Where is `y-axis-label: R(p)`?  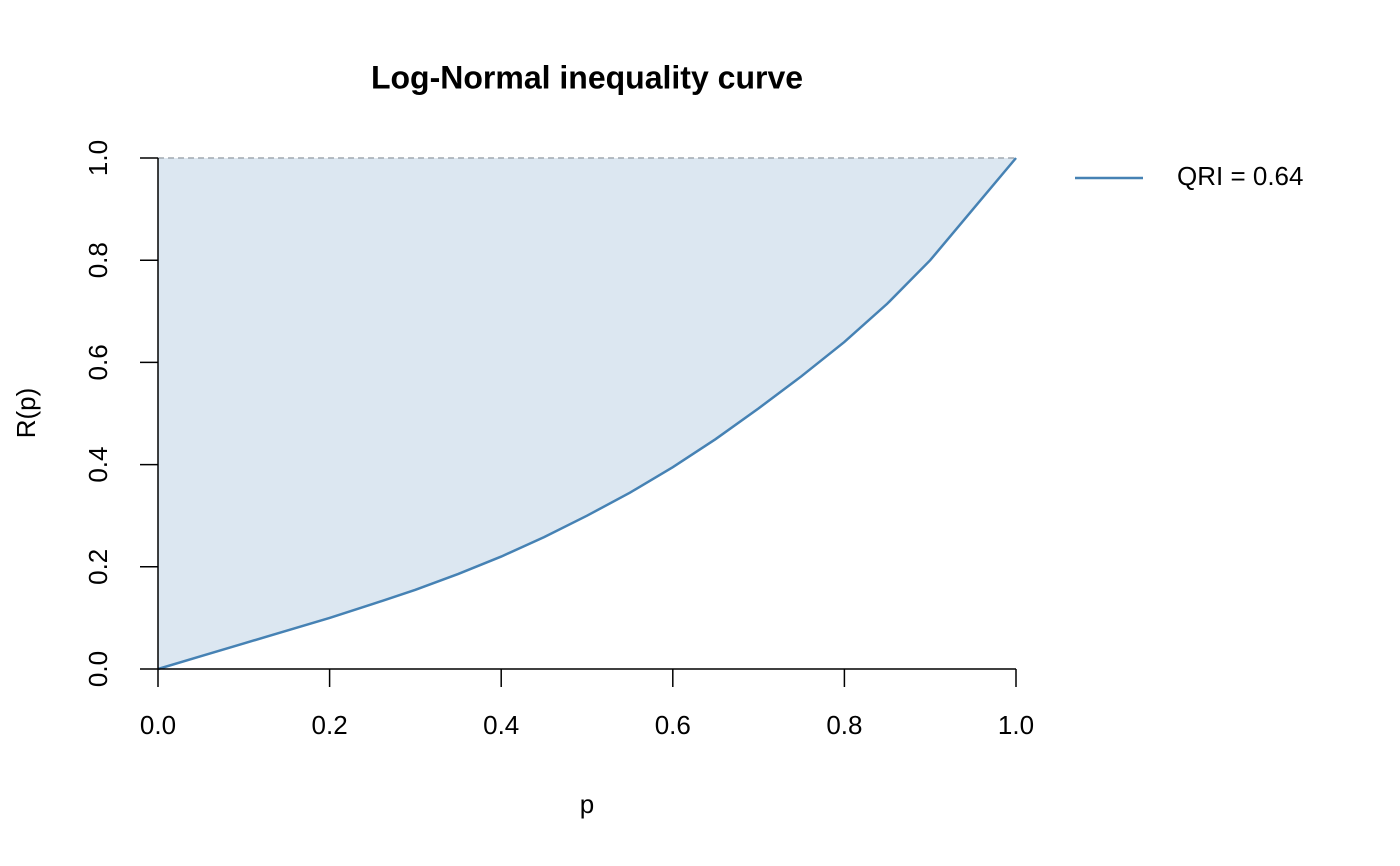
y-axis-label: R(p) is located at coordinates (26, 413).